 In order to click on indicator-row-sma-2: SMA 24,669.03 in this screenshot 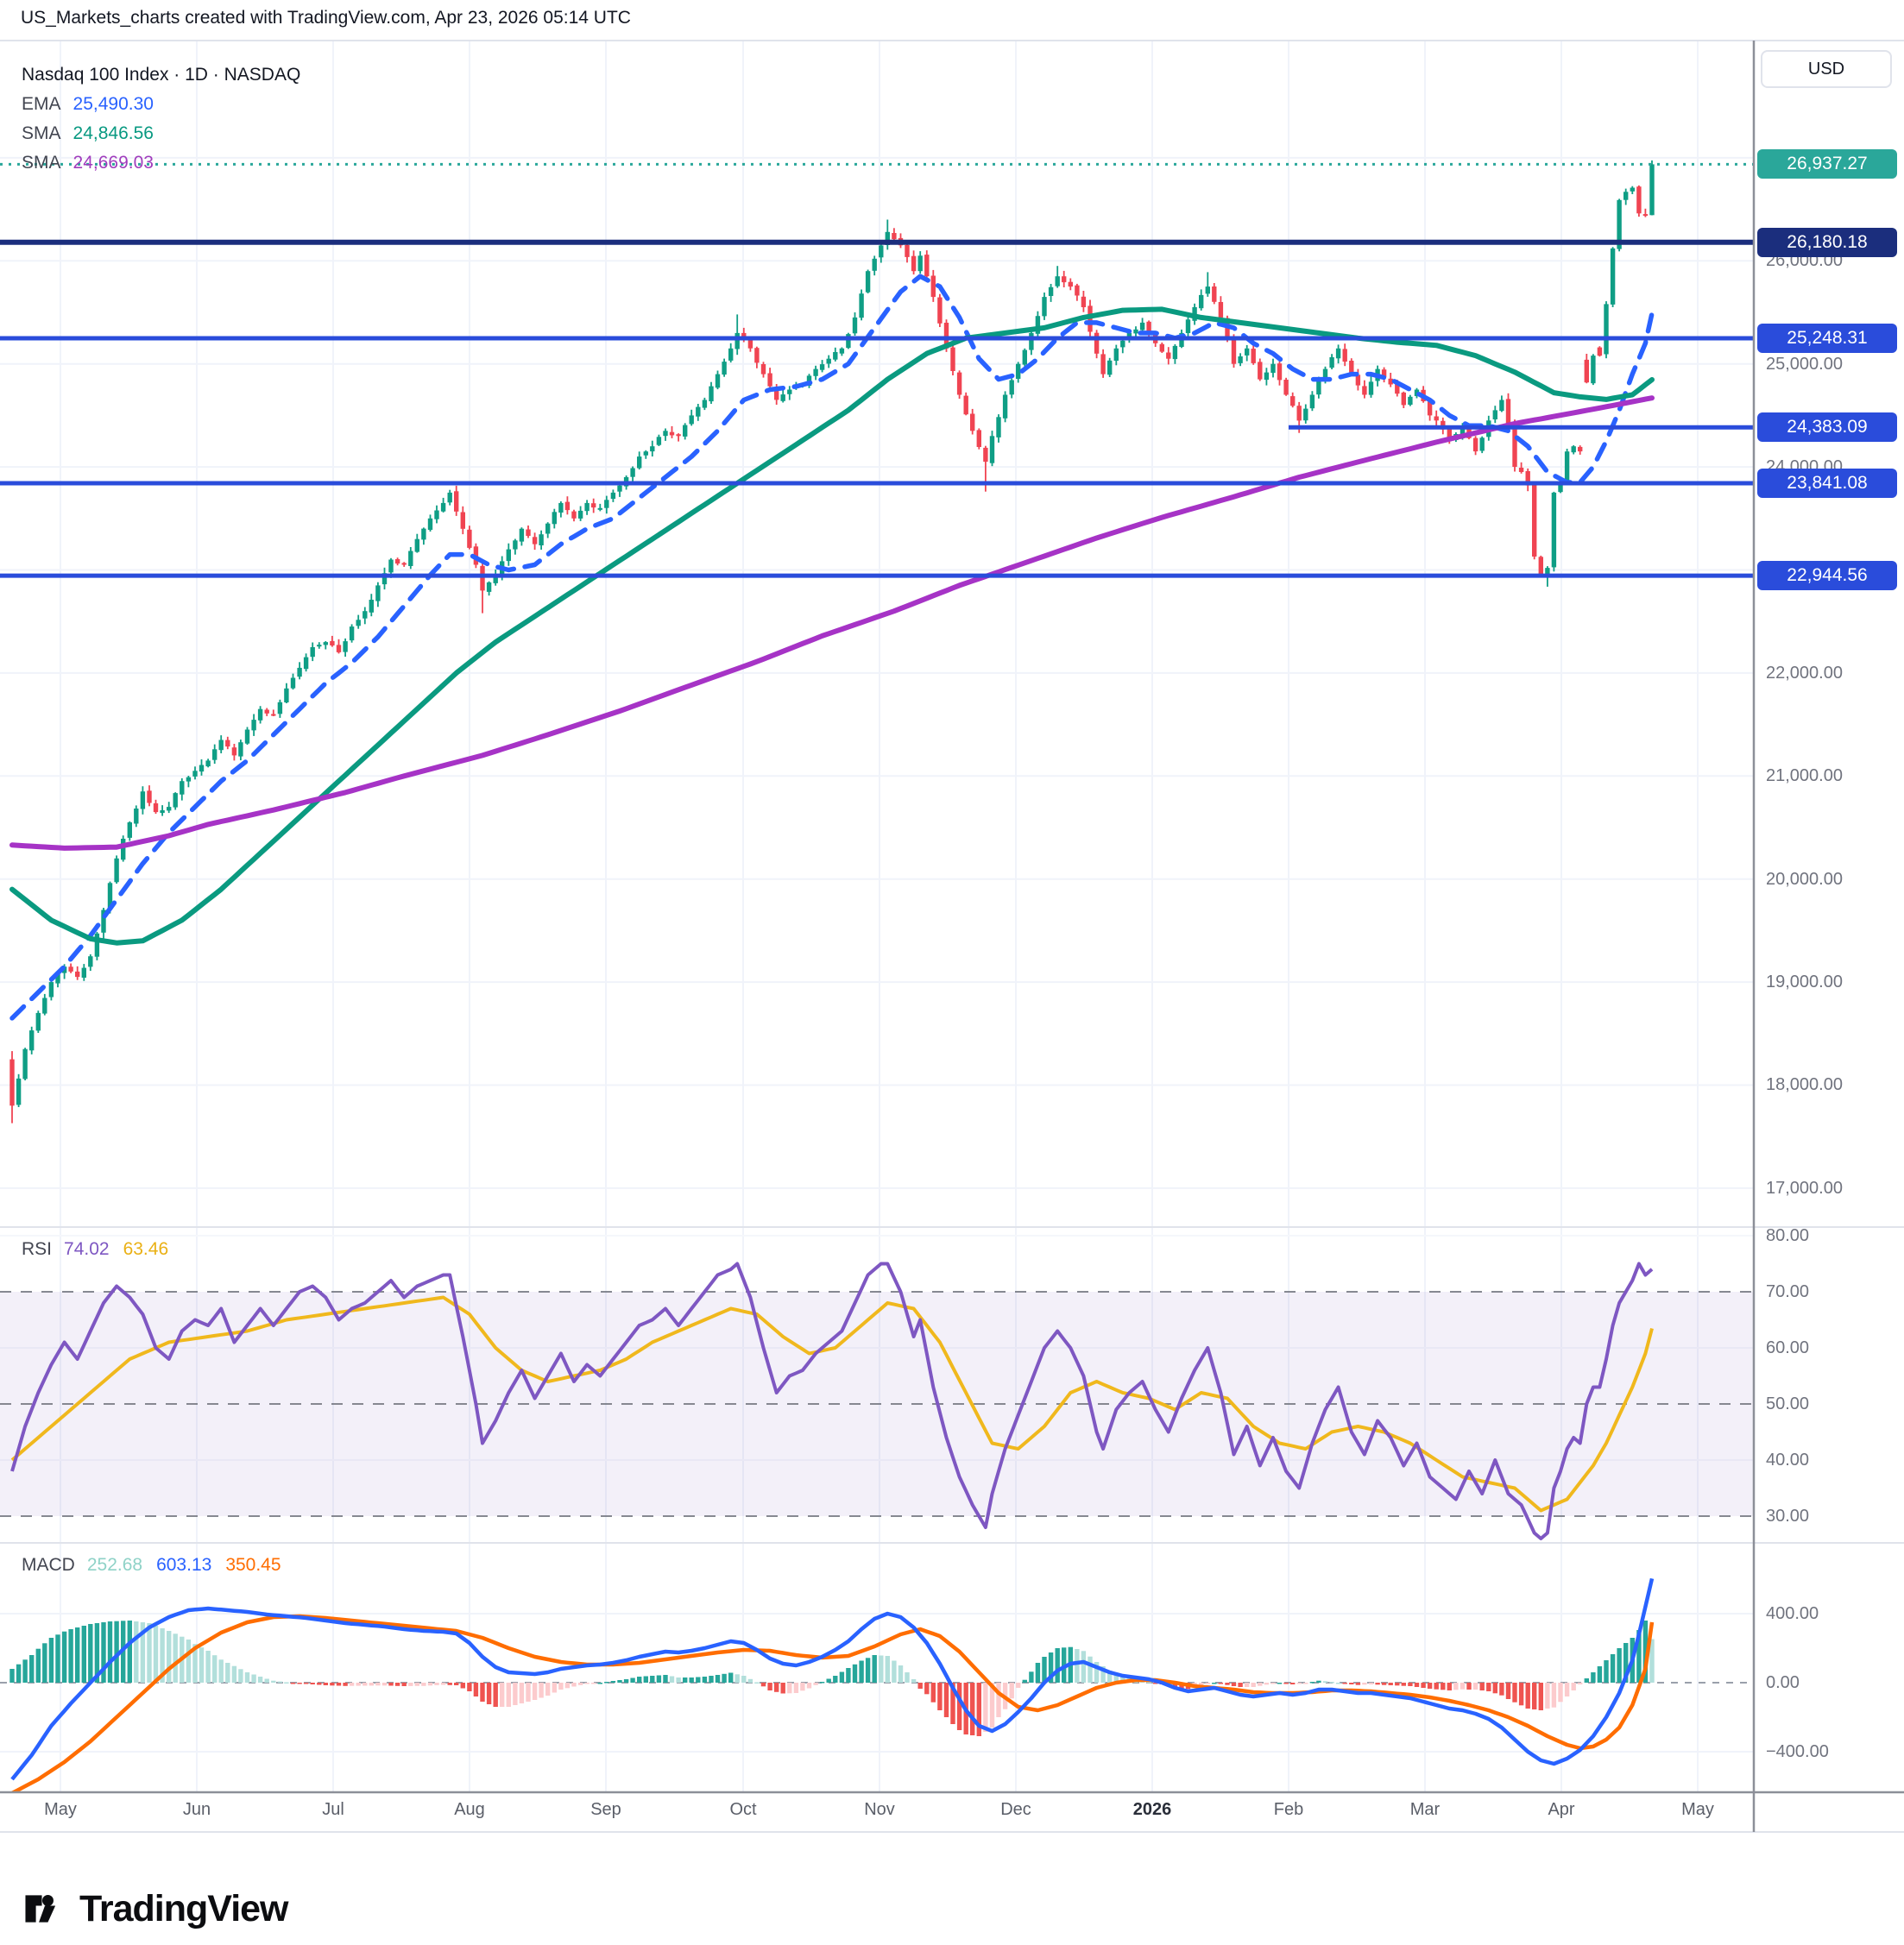, I will do `click(161, 163)`.